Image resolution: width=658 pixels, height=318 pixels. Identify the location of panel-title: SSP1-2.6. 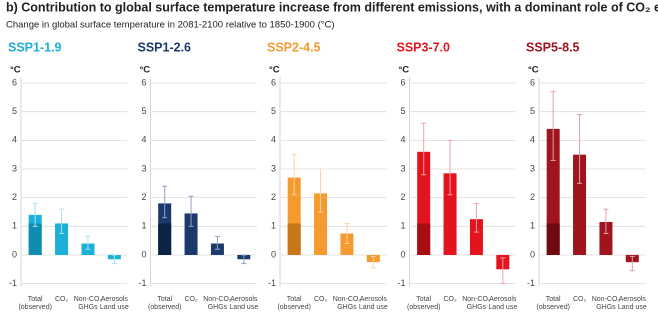
(165, 47).